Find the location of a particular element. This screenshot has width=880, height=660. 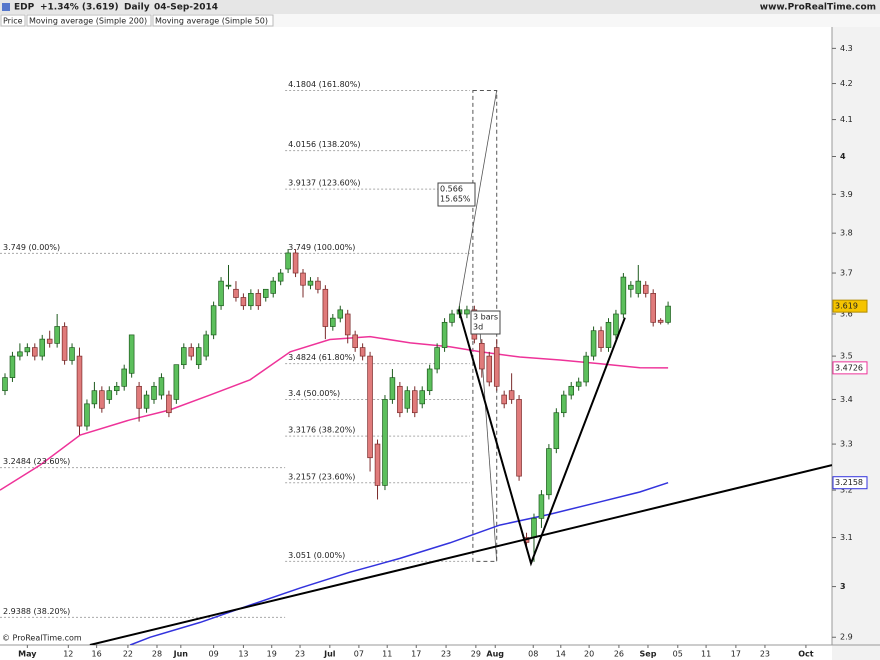

x-tick-label: 11 is located at coordinates (387, 654).